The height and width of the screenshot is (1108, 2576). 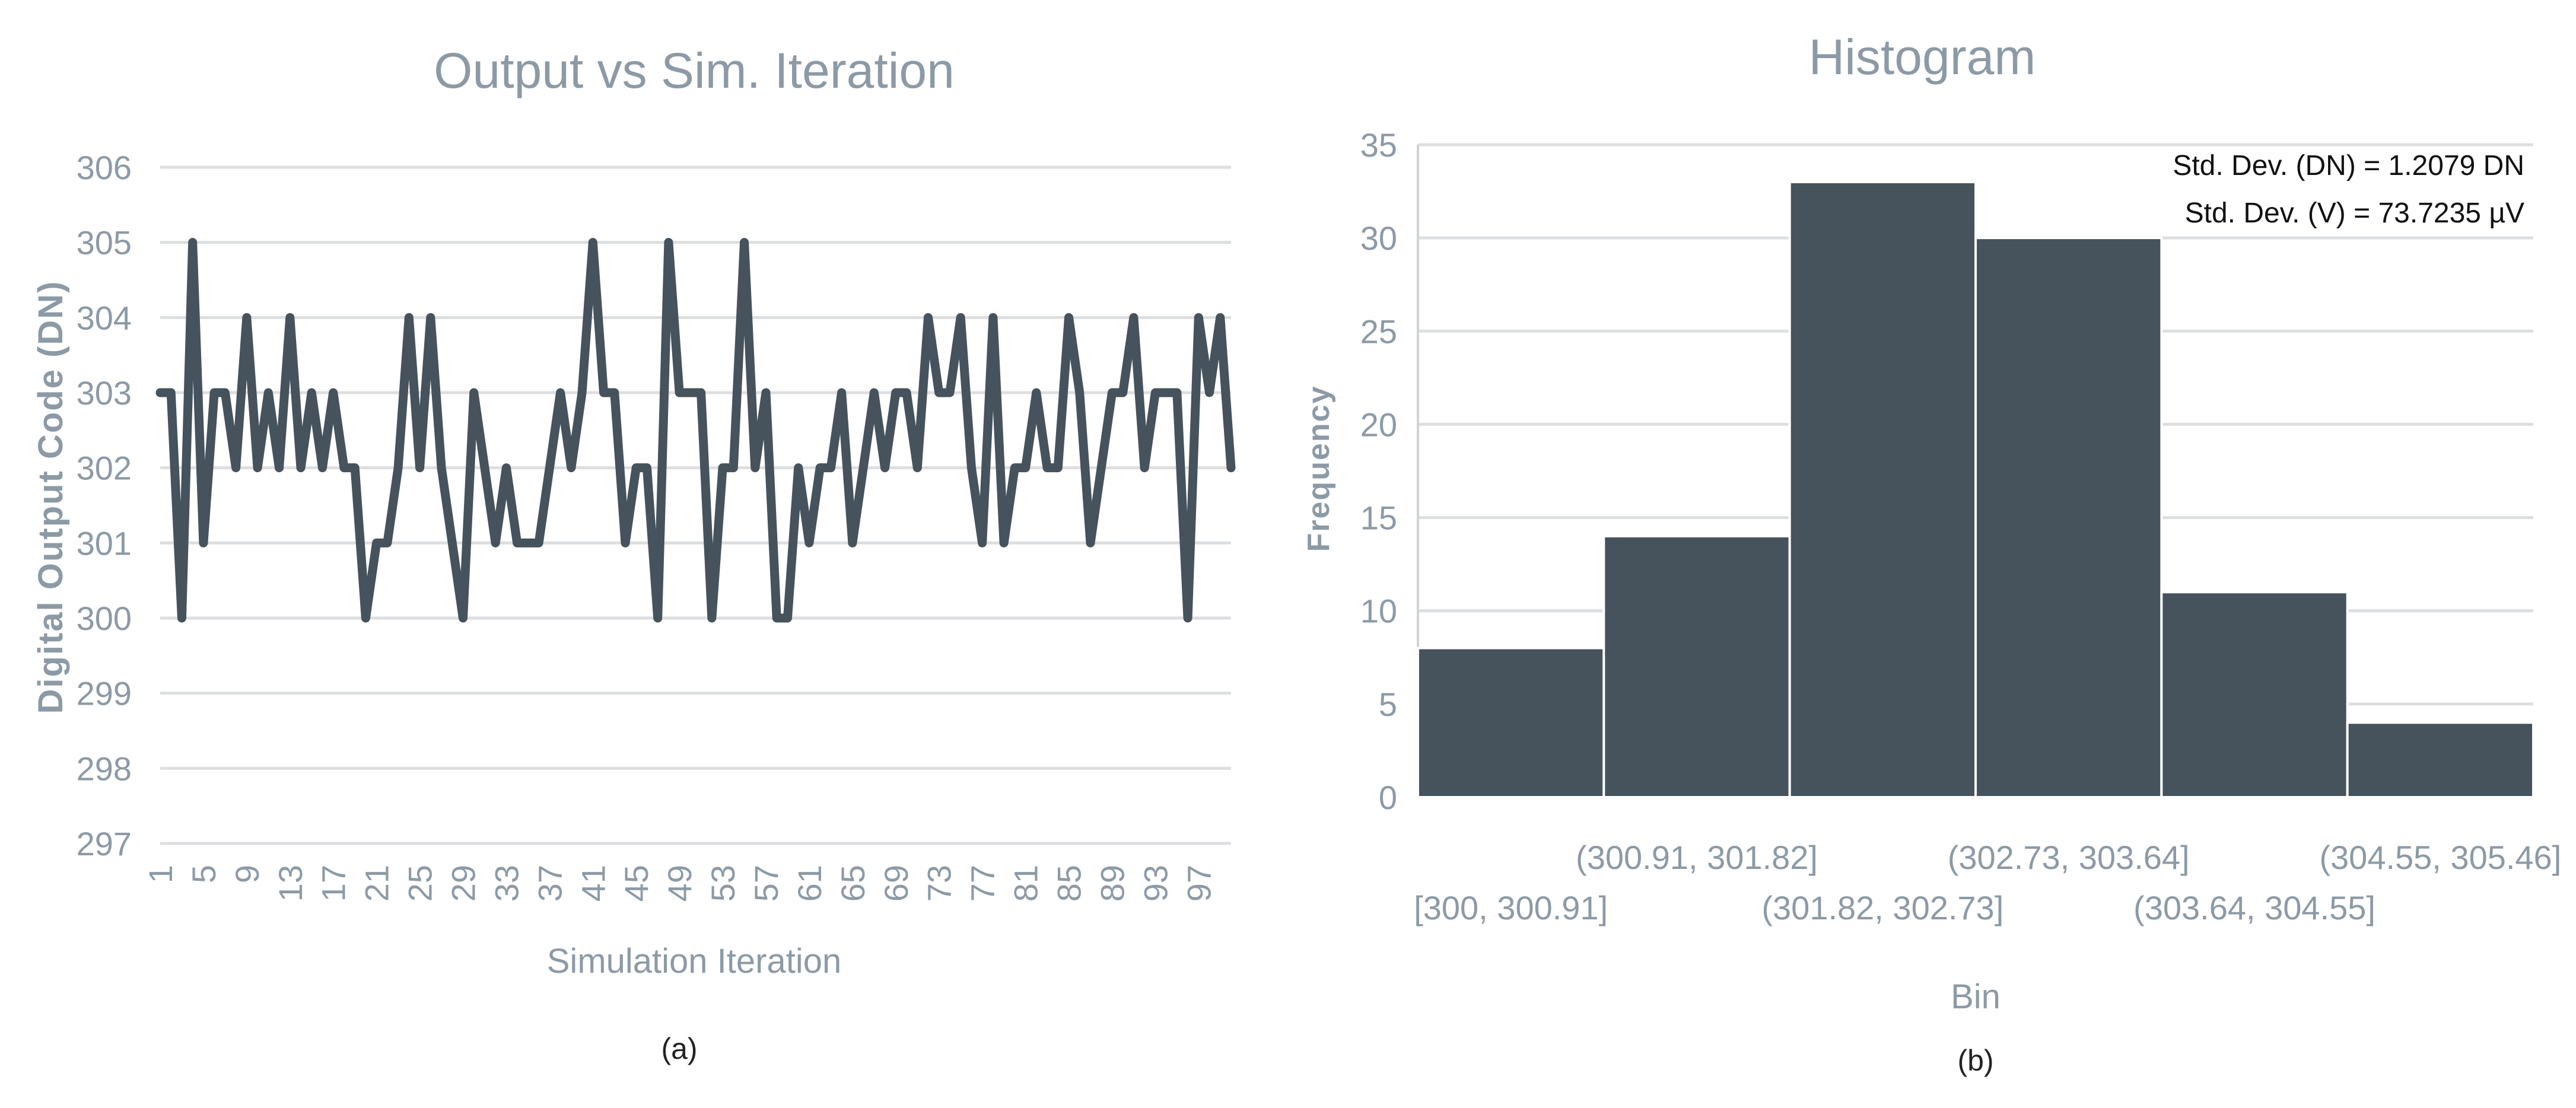 What do you see at coordinates (50, 497) in the screenshot?
I see `line-chart-y-axis-label: Digital Output Code (DN)` at bounding box center [50, 497].